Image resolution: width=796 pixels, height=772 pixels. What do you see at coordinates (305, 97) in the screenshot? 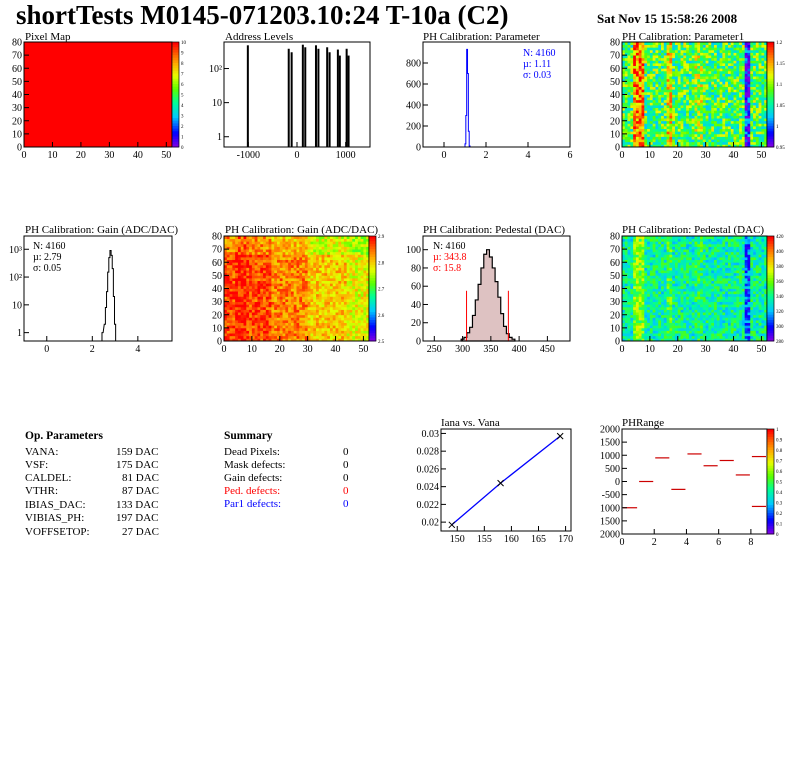
I see `address-level-bar` at bounding box center [305, 97].